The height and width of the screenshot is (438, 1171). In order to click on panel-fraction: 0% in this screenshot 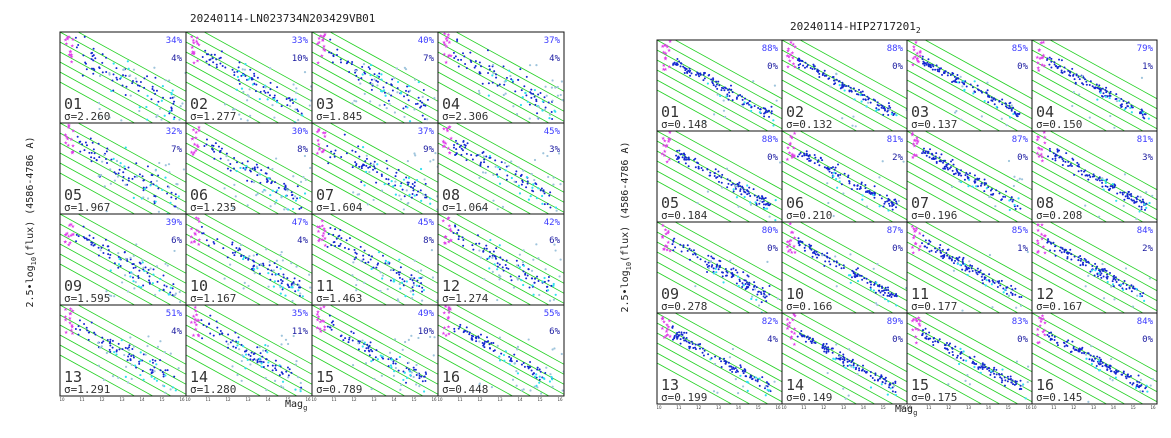, I will do `click(1022, 67)`.